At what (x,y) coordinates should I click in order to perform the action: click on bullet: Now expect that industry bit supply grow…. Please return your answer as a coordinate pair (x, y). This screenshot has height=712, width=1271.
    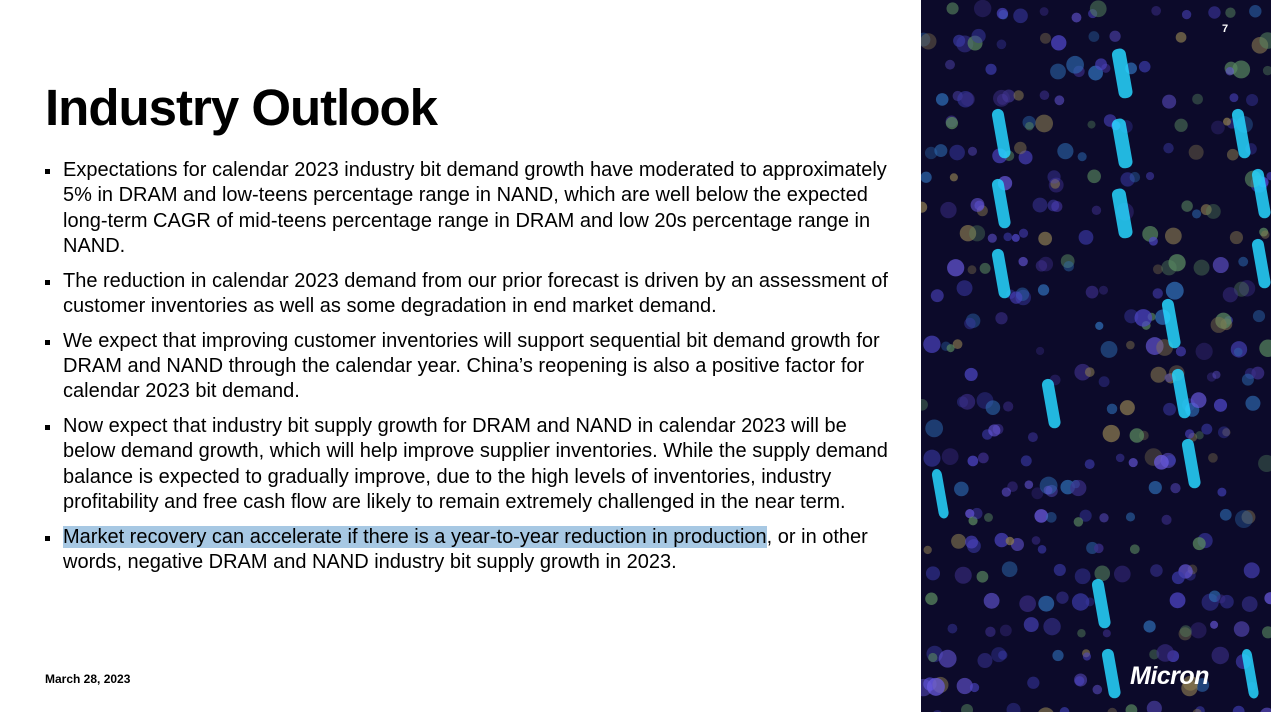
    Looking at the image, I should click on (470, 464).